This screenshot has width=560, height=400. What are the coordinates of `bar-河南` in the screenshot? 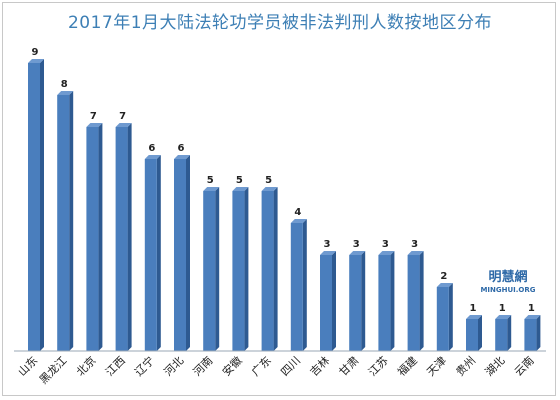 It's located at (211, 269).